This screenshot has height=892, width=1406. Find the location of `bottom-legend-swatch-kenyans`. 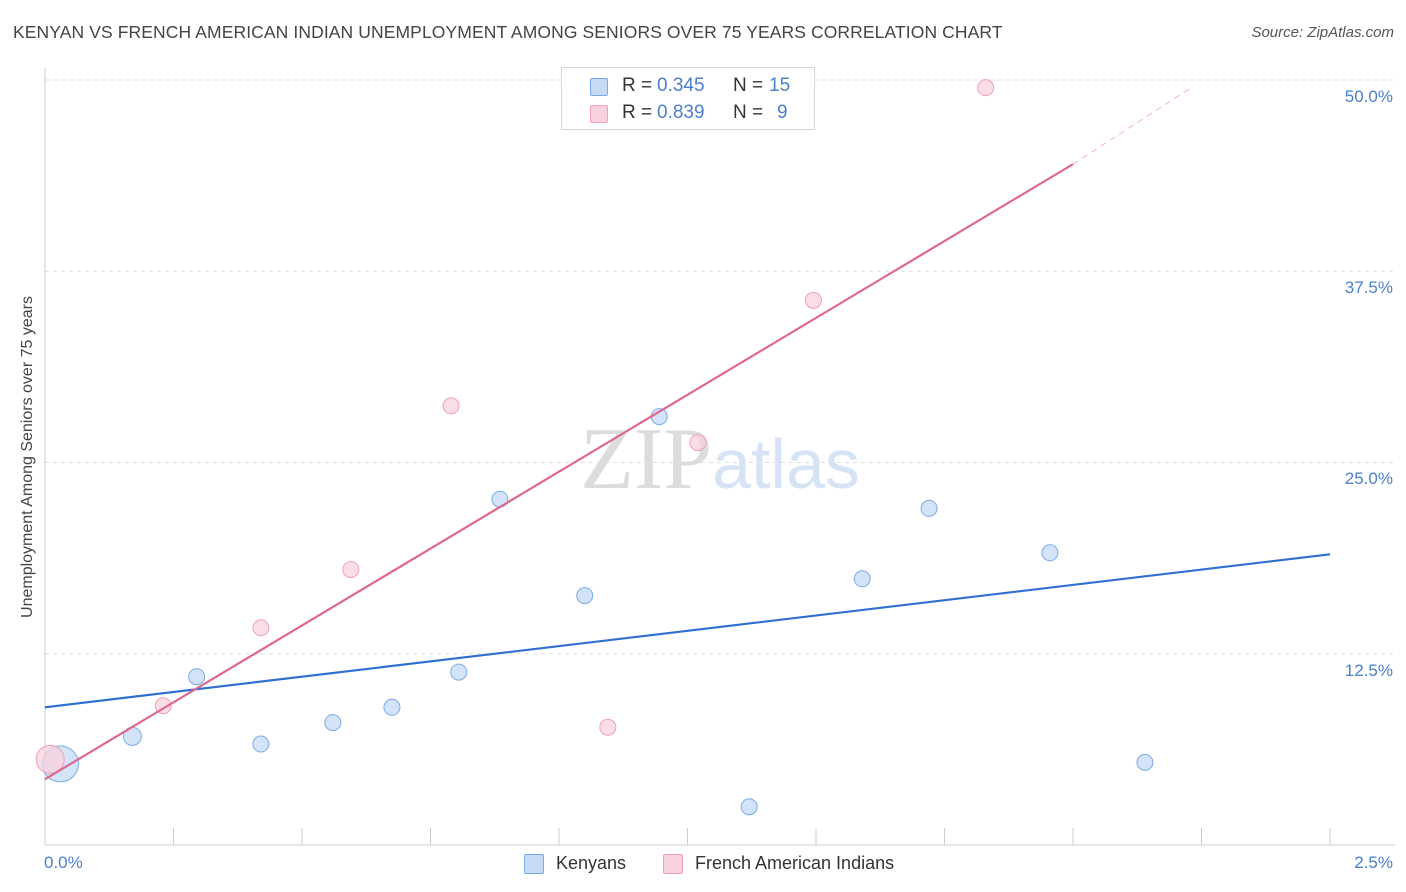

bottom-legend-swatch-kenyans is located at coordinates (534, 864).